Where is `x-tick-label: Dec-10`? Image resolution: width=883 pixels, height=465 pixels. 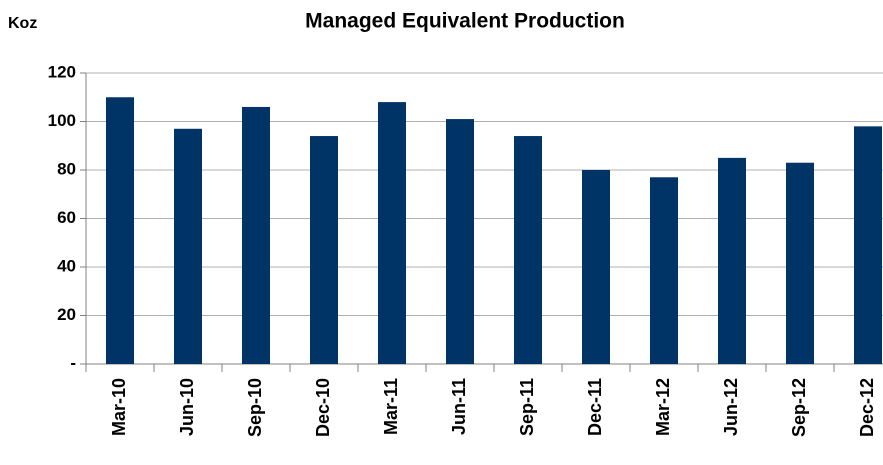 x-tick-label: Dec-10 is located at coordinates (323, 407).